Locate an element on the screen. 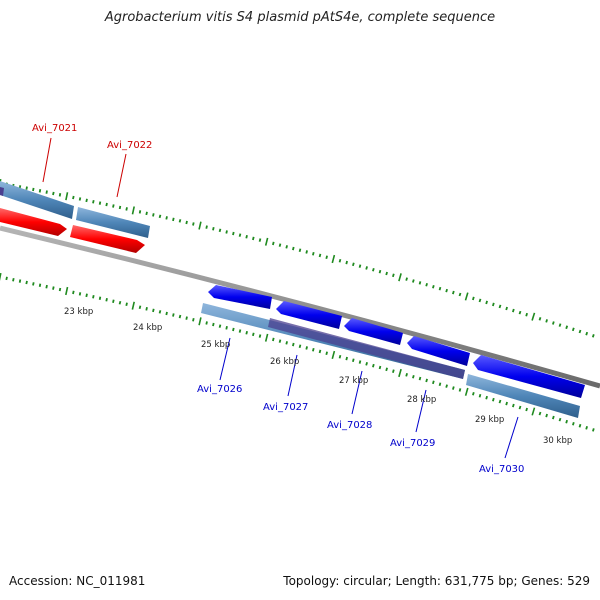 Image resolution: width=600 pixels, height=600 pixels. gene-label: Avi_7026 is located at coordinates (219, 389).